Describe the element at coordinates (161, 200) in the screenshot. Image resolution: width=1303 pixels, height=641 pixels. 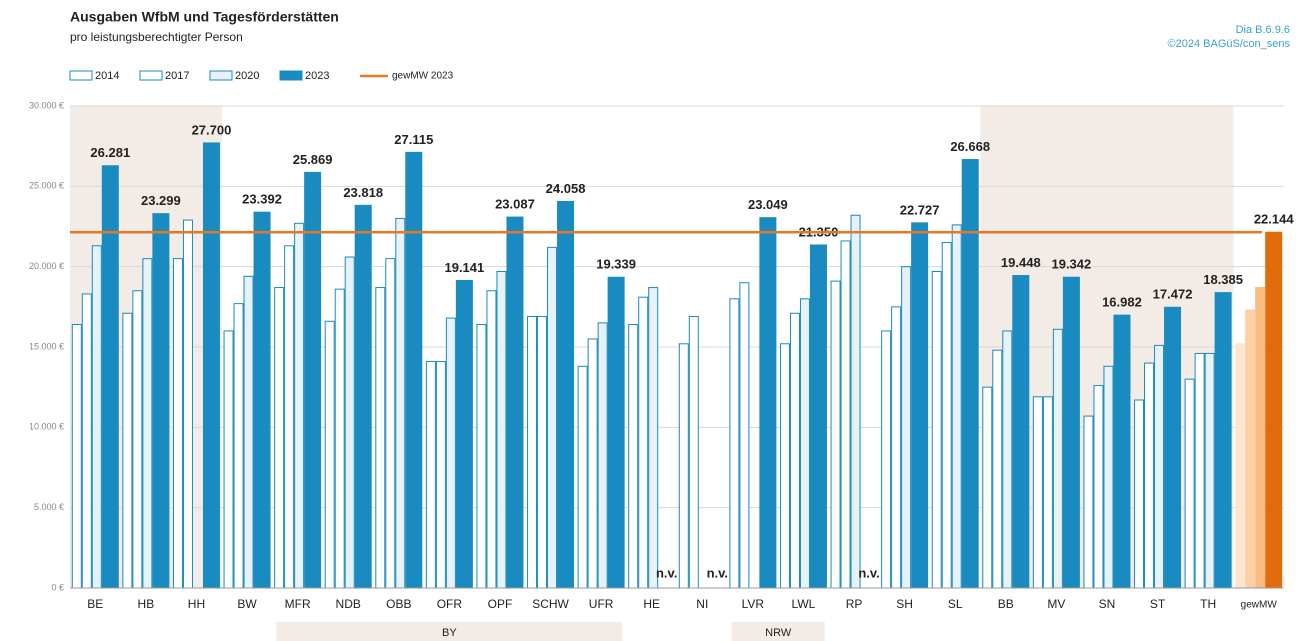
I see `value-label: 23.299` at that location.